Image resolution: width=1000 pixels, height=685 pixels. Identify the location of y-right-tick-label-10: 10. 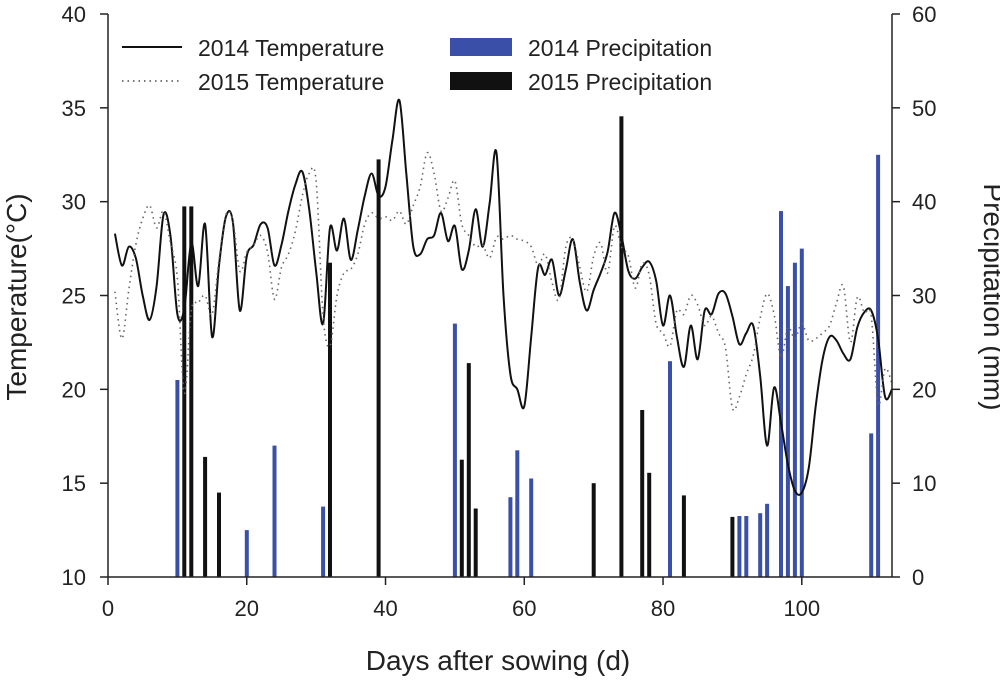
(924, 483).